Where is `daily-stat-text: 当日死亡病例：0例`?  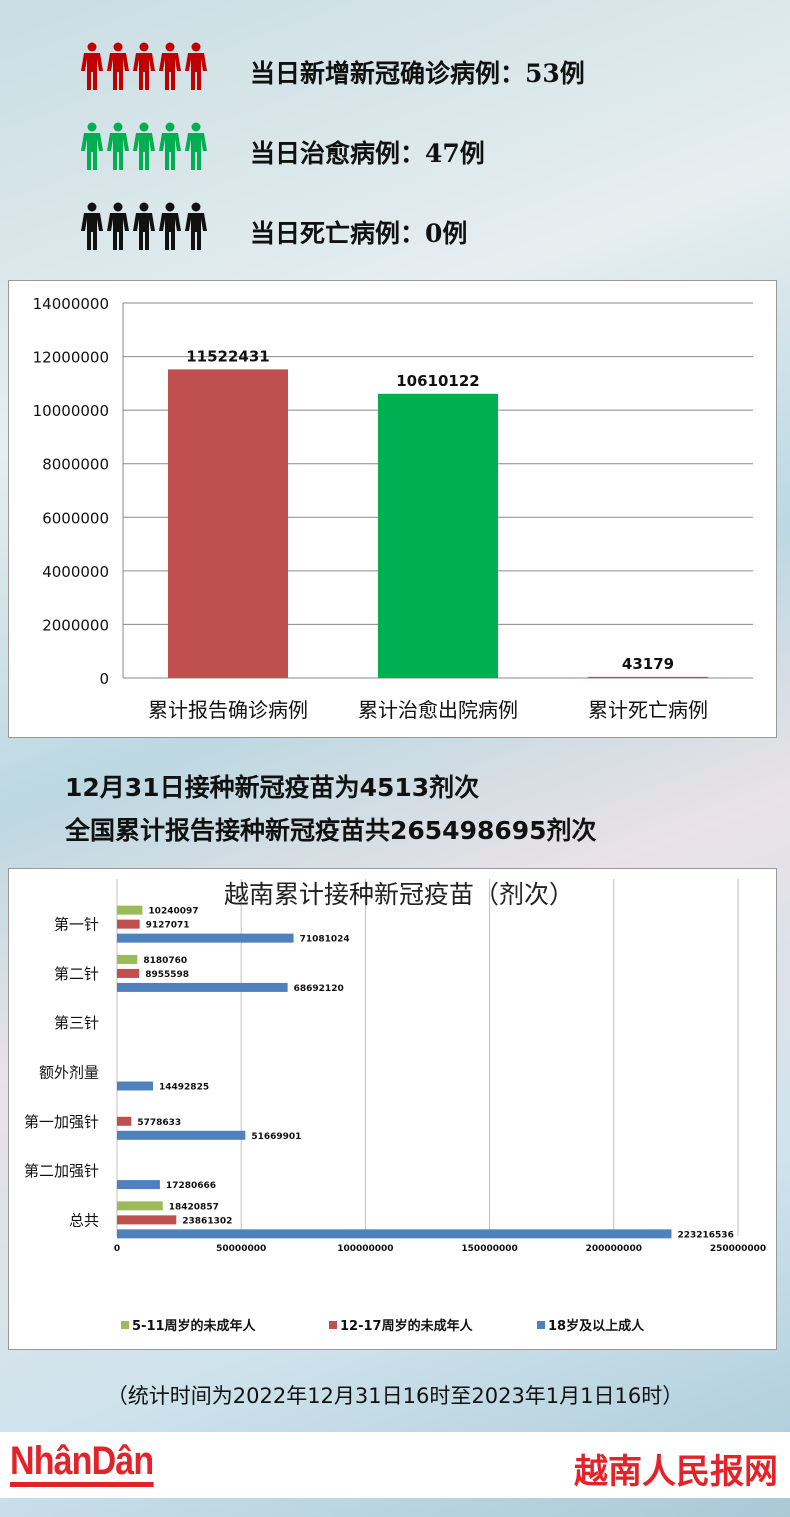
daily-stat-text: 当日死亡病例：0例 is located at coordinates (359, 233).